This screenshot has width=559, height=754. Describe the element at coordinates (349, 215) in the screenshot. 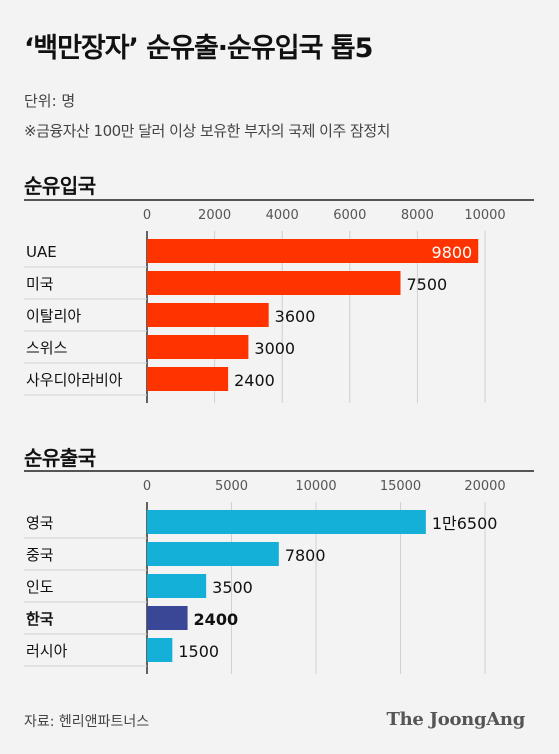

I see `inflow-tick-label: 6000` at that location.